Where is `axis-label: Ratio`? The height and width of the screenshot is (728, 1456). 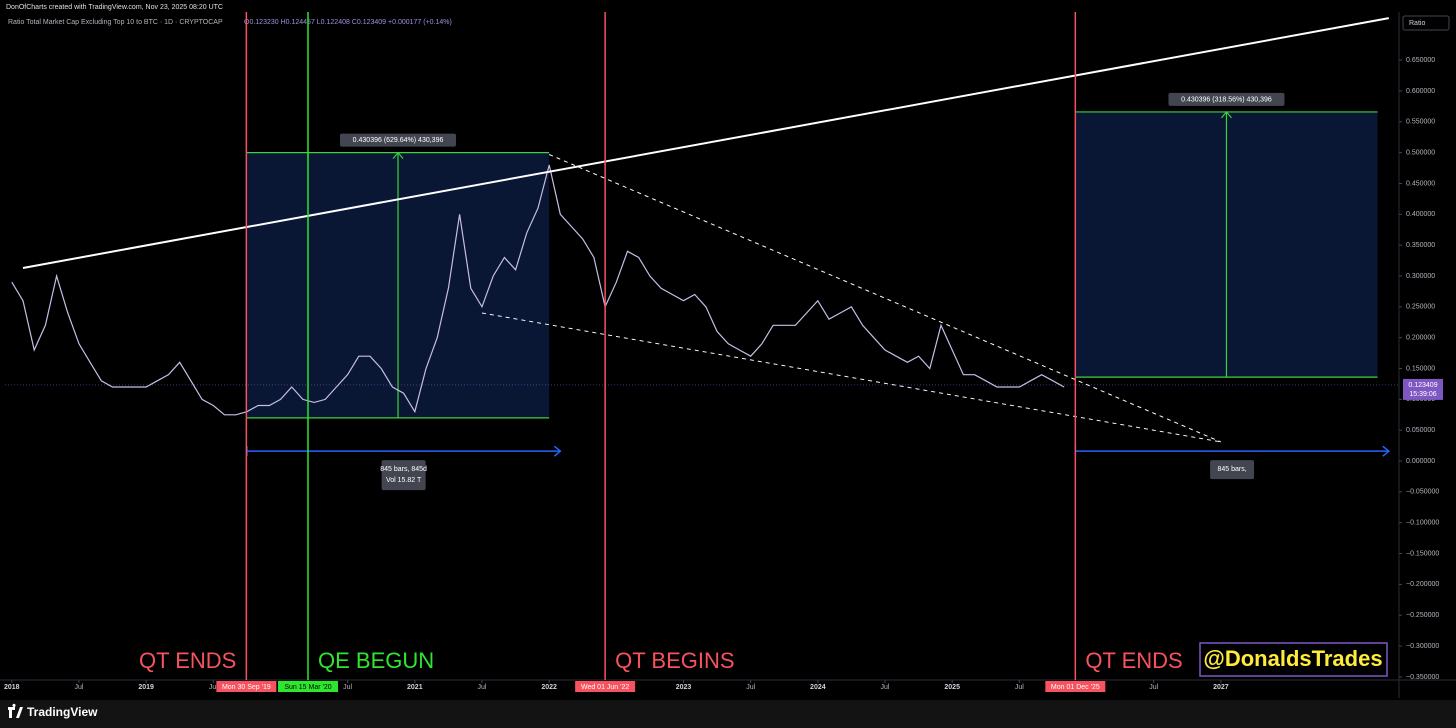 axis-label: Ratio is located at coordinates (1417, 23).